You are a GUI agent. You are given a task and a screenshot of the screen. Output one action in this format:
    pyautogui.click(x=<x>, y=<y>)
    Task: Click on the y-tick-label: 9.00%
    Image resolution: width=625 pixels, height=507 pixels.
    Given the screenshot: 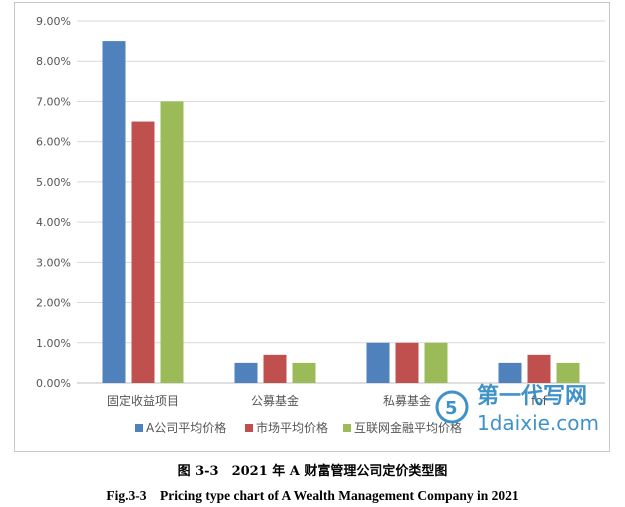 What is the action you would take?
    pyautogui.click(x=53, y=21)
    